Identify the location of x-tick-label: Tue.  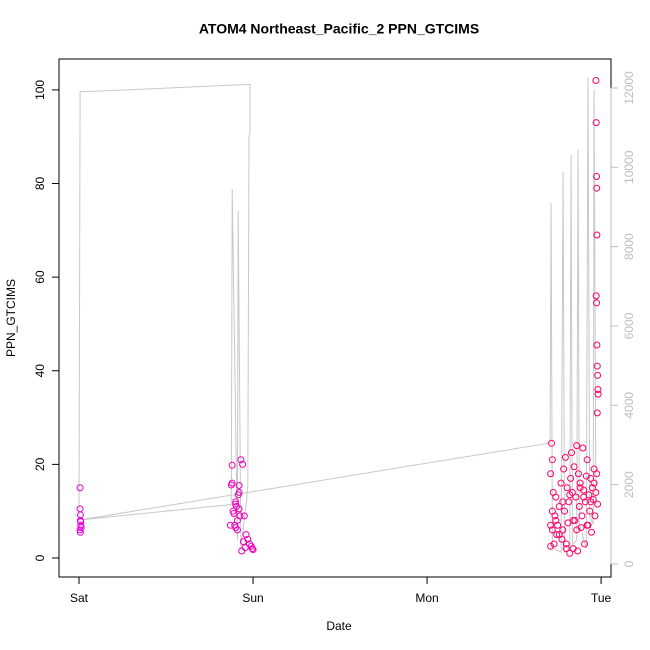
(601, 598).